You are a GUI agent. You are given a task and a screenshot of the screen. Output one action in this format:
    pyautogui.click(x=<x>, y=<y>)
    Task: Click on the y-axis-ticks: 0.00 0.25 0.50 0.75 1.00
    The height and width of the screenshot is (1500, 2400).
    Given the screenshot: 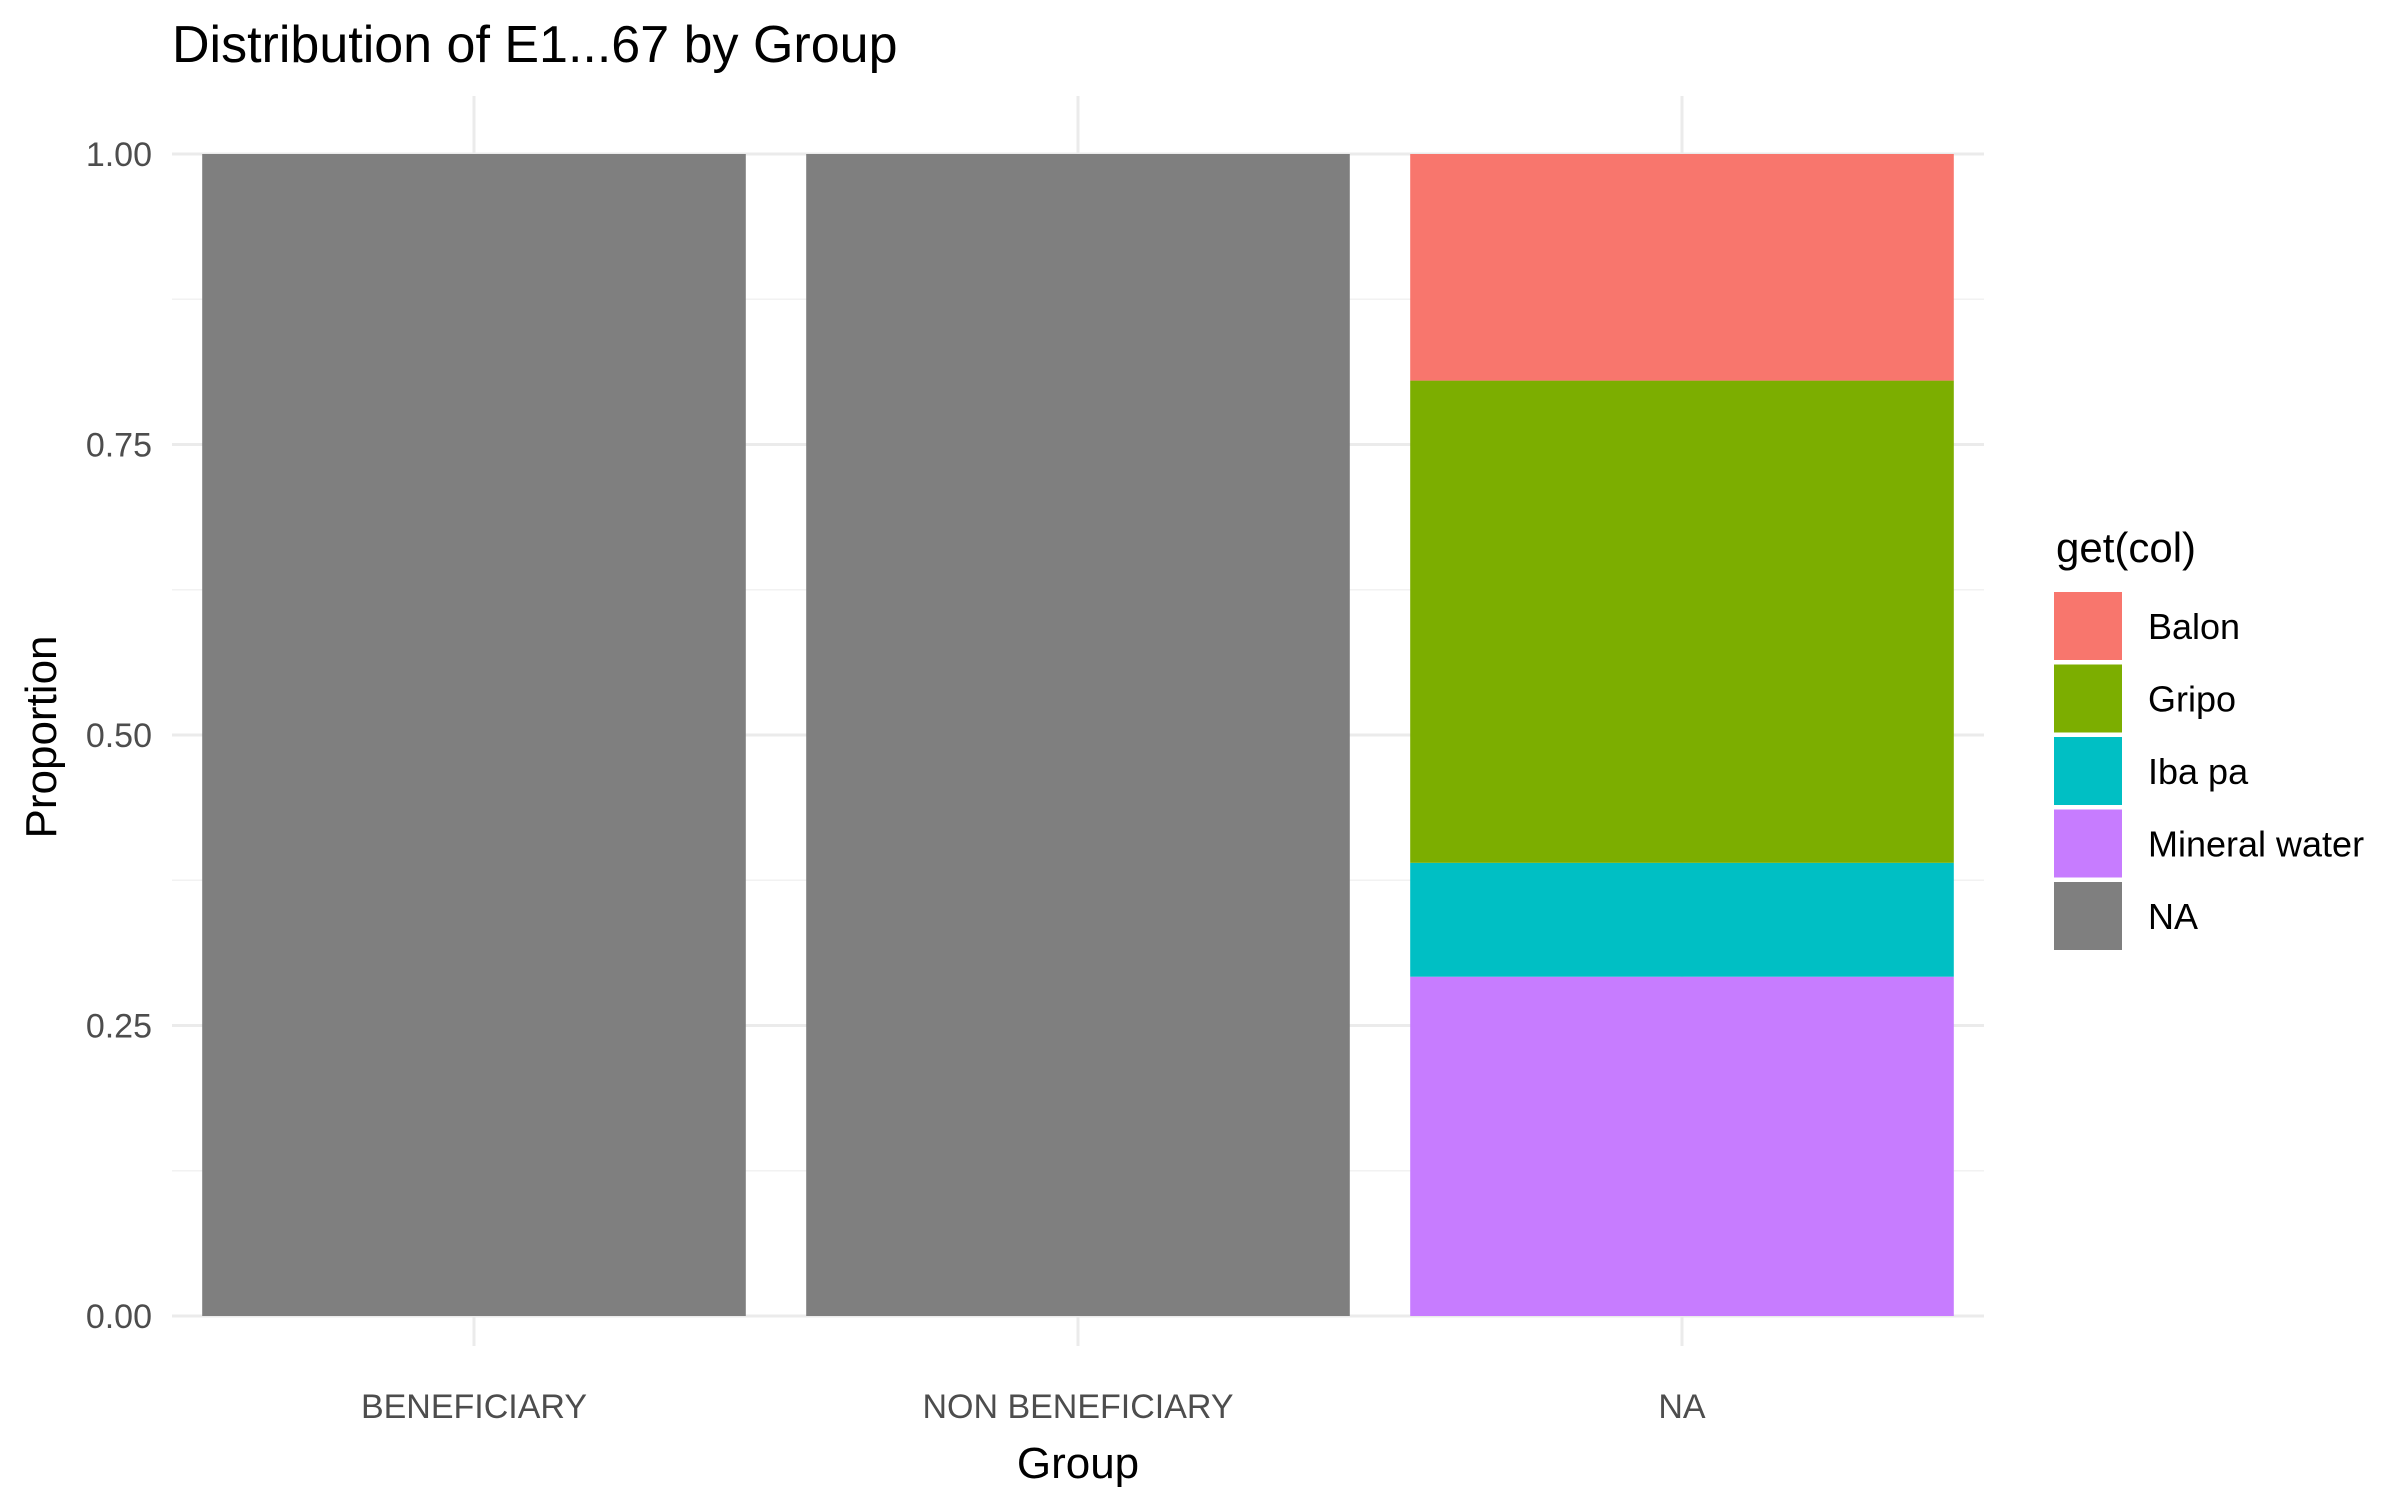 What is the action you would take?
    pyautogui.click(x=119, y=736)
    